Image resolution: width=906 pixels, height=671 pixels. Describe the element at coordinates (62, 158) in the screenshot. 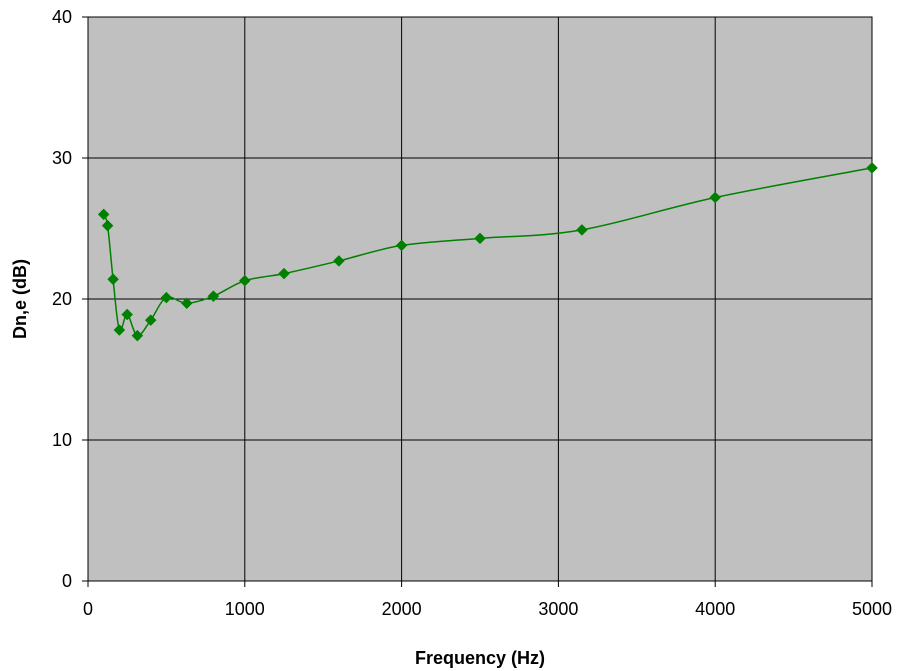

I see `y-tick-label: 30` at that location.